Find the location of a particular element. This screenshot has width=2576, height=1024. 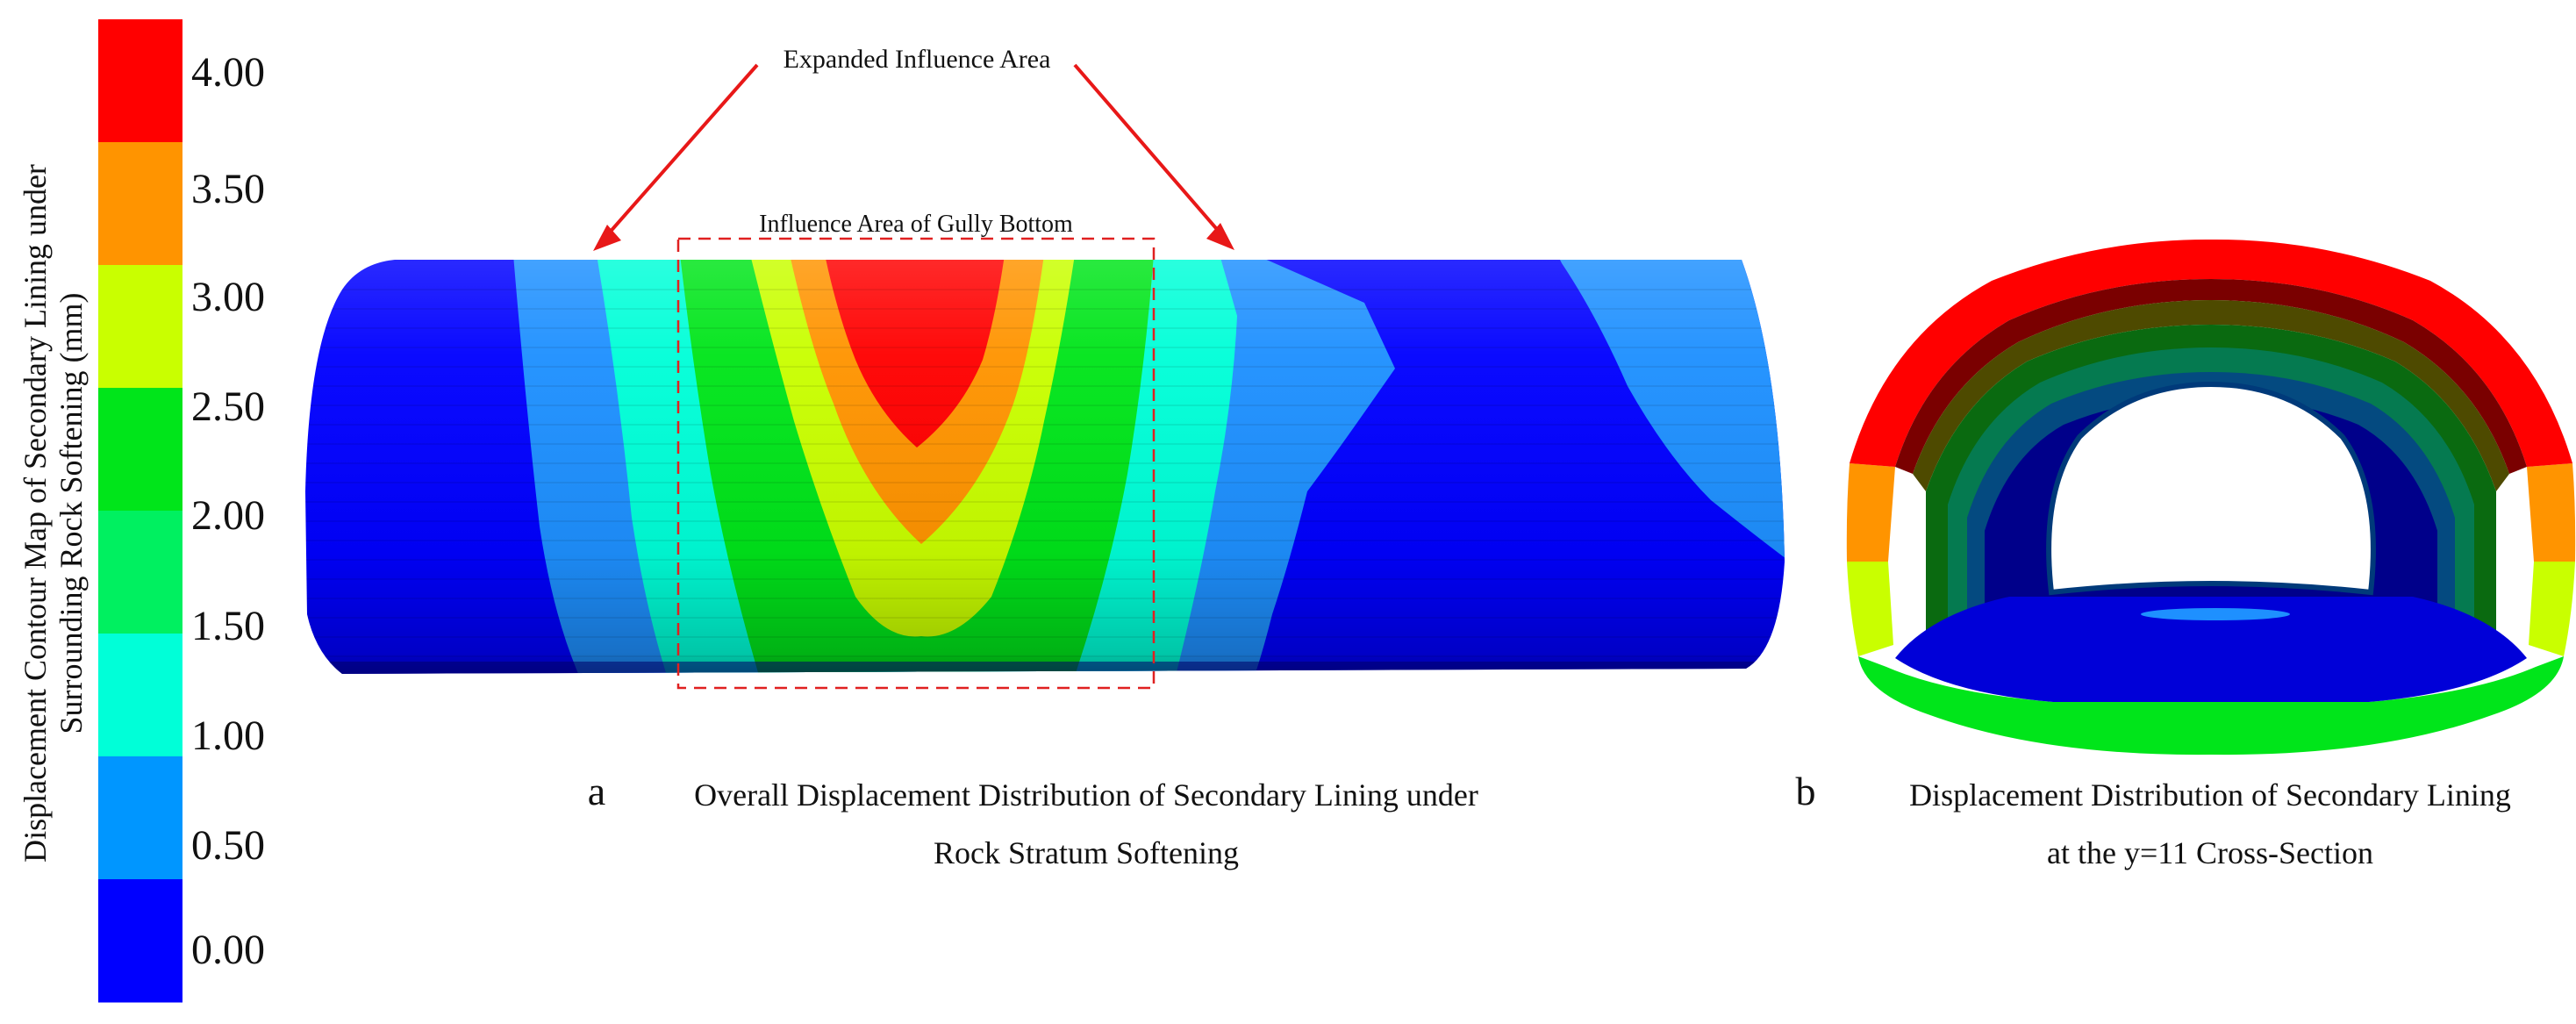

arrow-head-right is located at coordinates (1220, 236).